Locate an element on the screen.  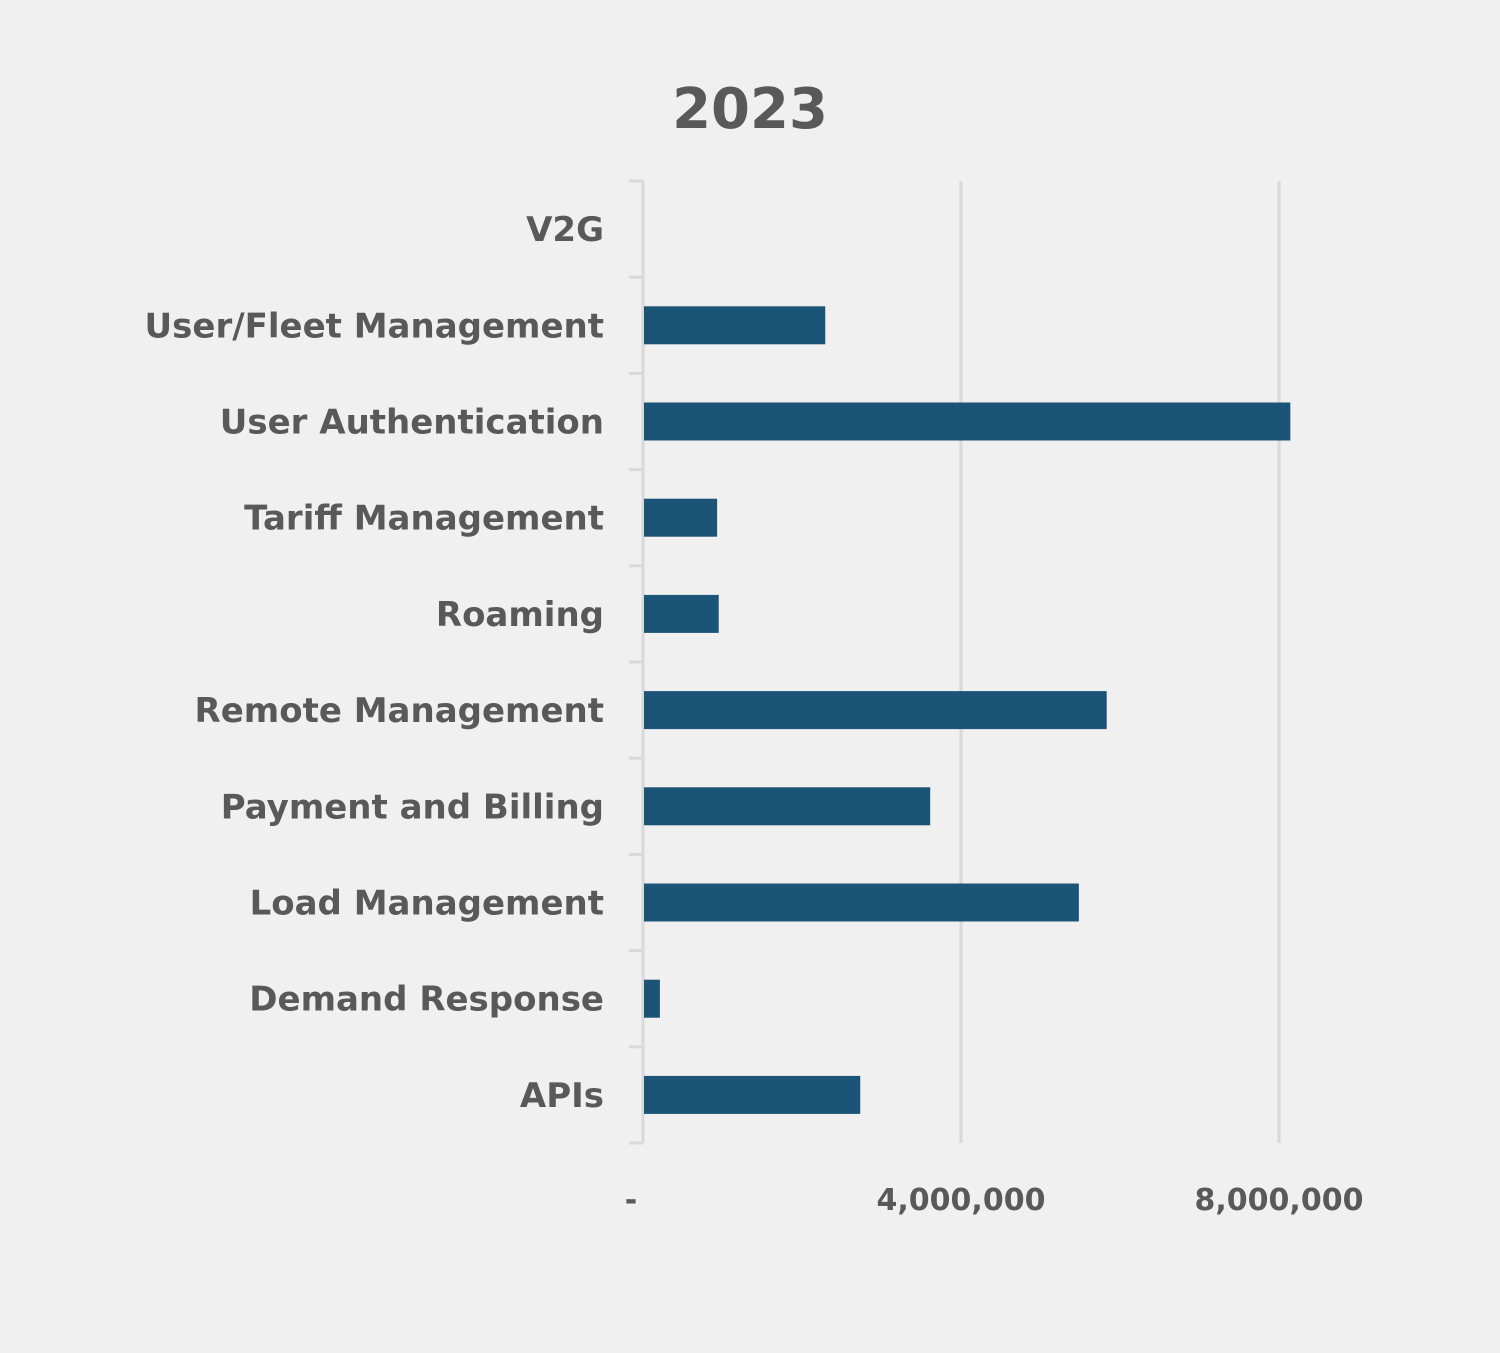
bar-demand-response is located at coordinates (652, 998).